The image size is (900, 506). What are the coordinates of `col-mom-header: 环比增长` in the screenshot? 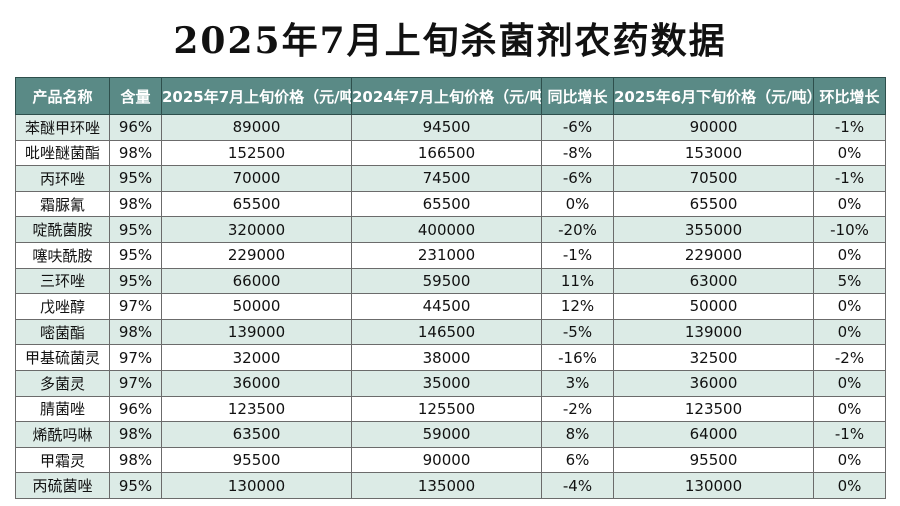 It's located at (849, 96).